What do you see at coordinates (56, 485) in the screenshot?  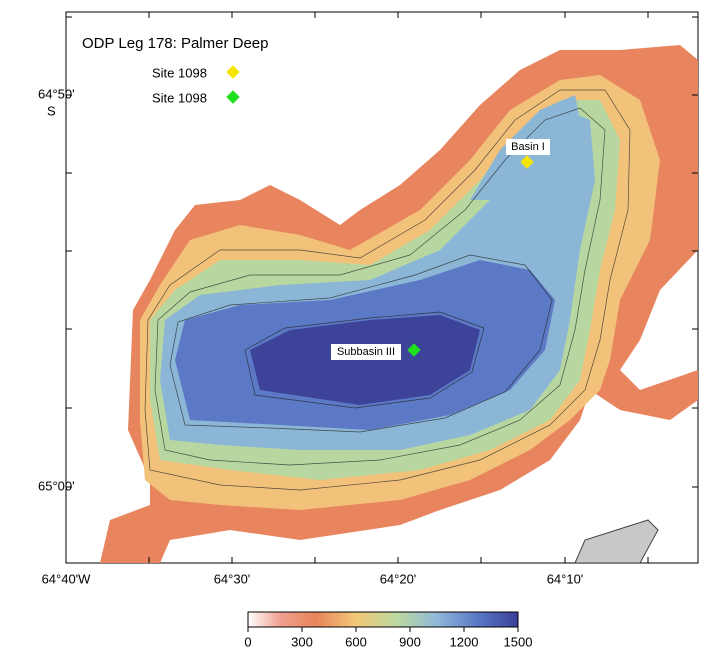 I see `latitude-label: 65°00'` at bounding box center [56, 485].